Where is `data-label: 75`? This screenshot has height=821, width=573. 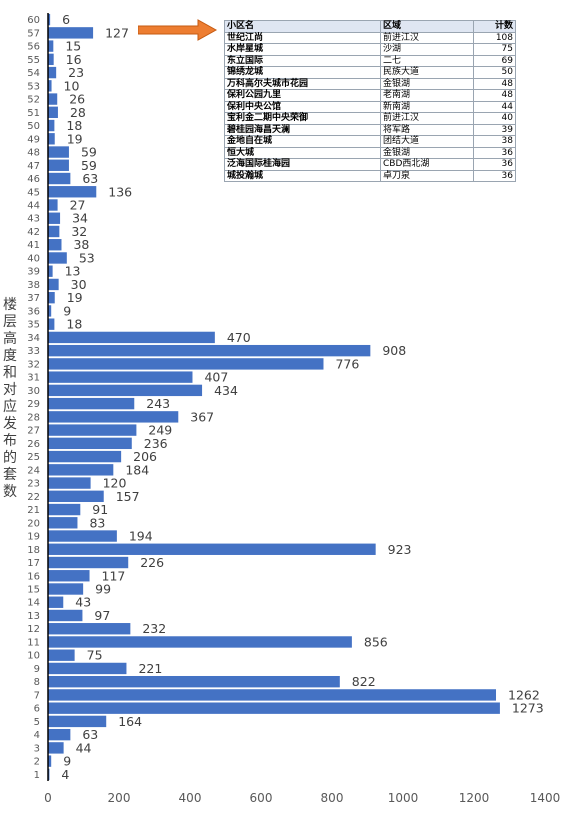 data-label: 75 is located at coordinates (95, 655).